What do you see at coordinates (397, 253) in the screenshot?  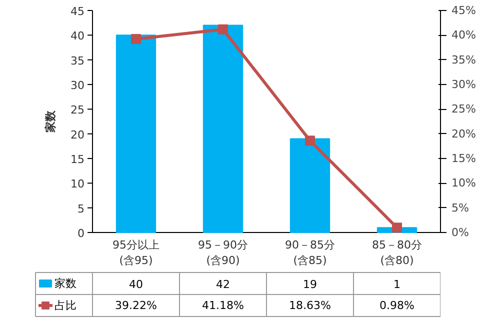 I see `x-tick-label: 85－80分 (含80)` at bounding box center [397, 253].